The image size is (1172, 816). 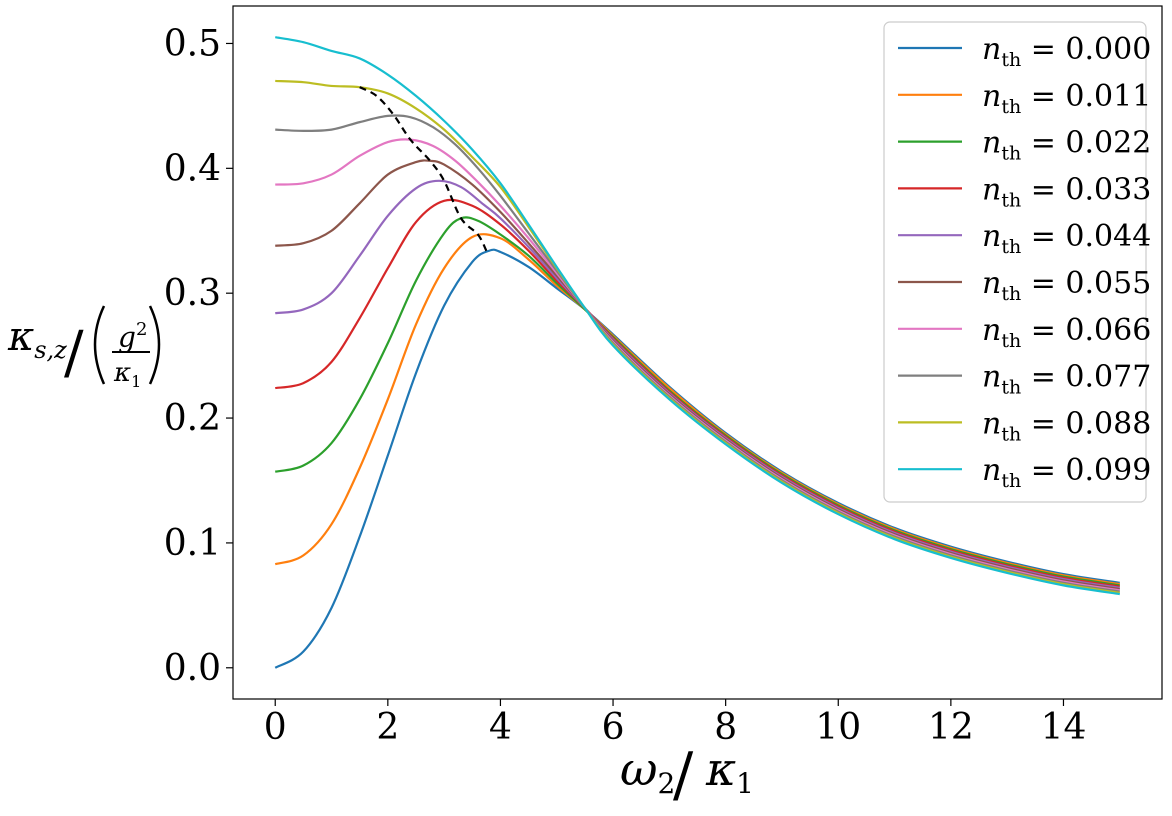 What do you see at coordinates (745, 783) in the screenshot?
I see `x-axis-label-den-sub: 1` at bounding box center [745, 783].